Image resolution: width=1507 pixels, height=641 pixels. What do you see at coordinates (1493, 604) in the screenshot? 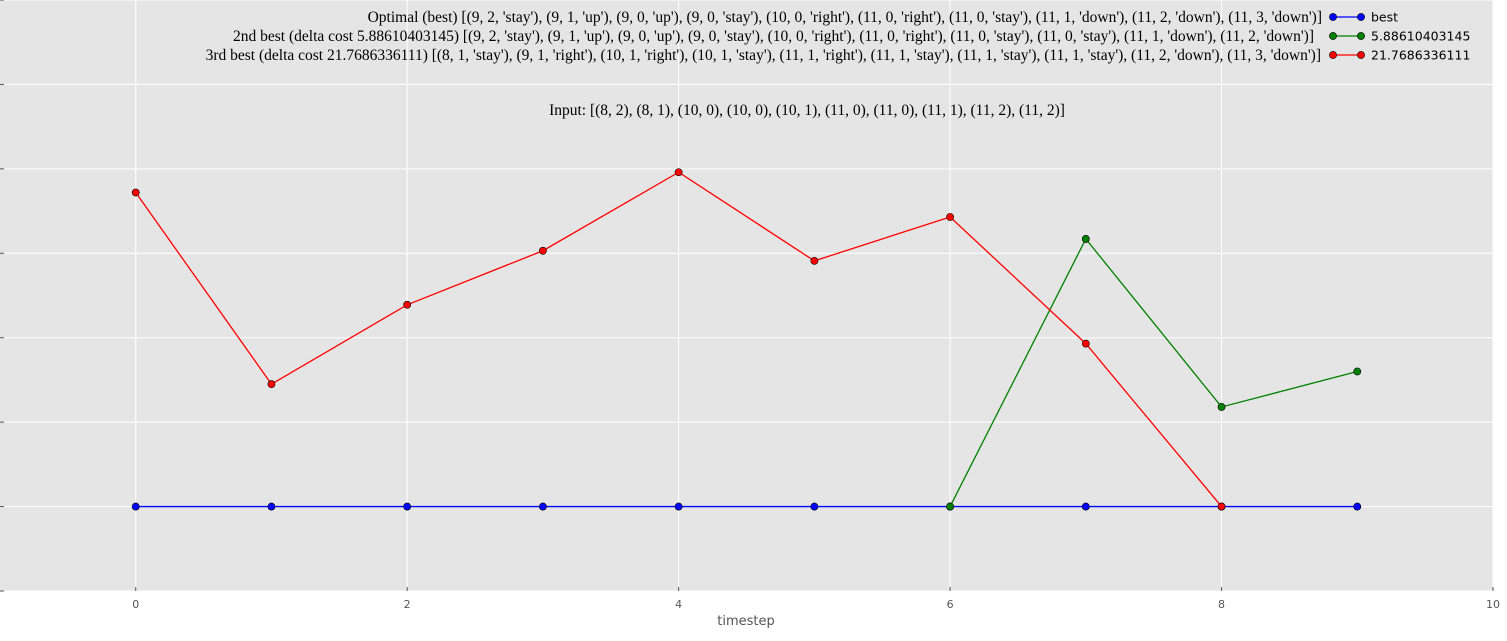
I see `x-tick-label: 10` at bounding box center [1493, 604].